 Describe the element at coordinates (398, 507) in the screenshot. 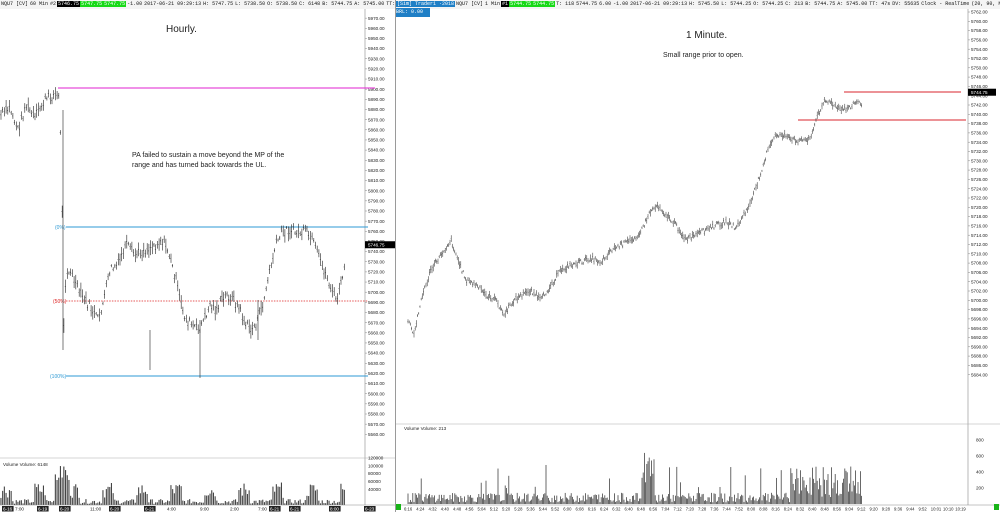

I see `scroll-left-button` at that location.